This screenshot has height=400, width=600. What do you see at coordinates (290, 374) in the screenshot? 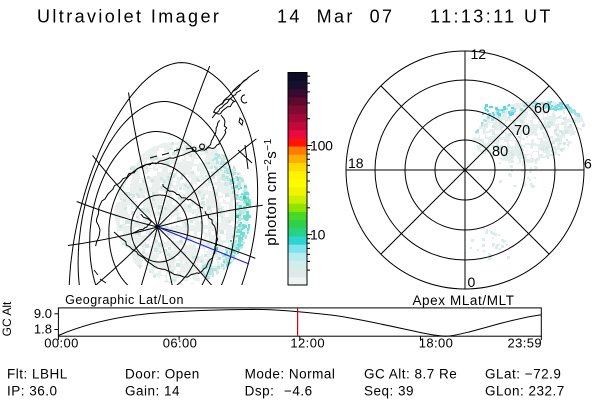
I see `svg-text: Mode: Normal` at bounding box center [290, 374].